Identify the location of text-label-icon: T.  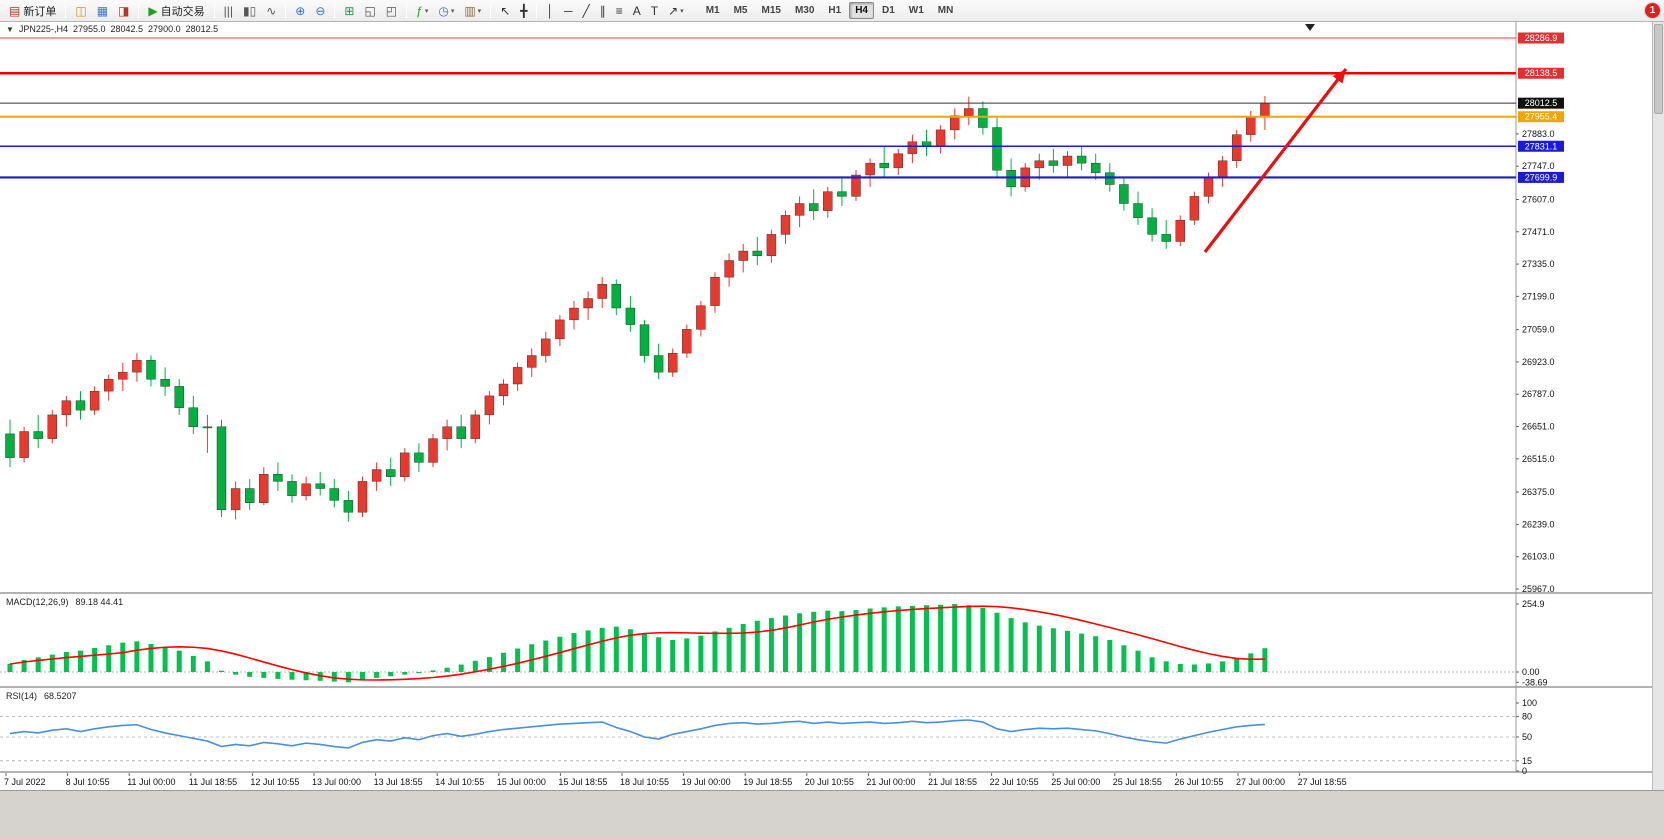
(654, 11).